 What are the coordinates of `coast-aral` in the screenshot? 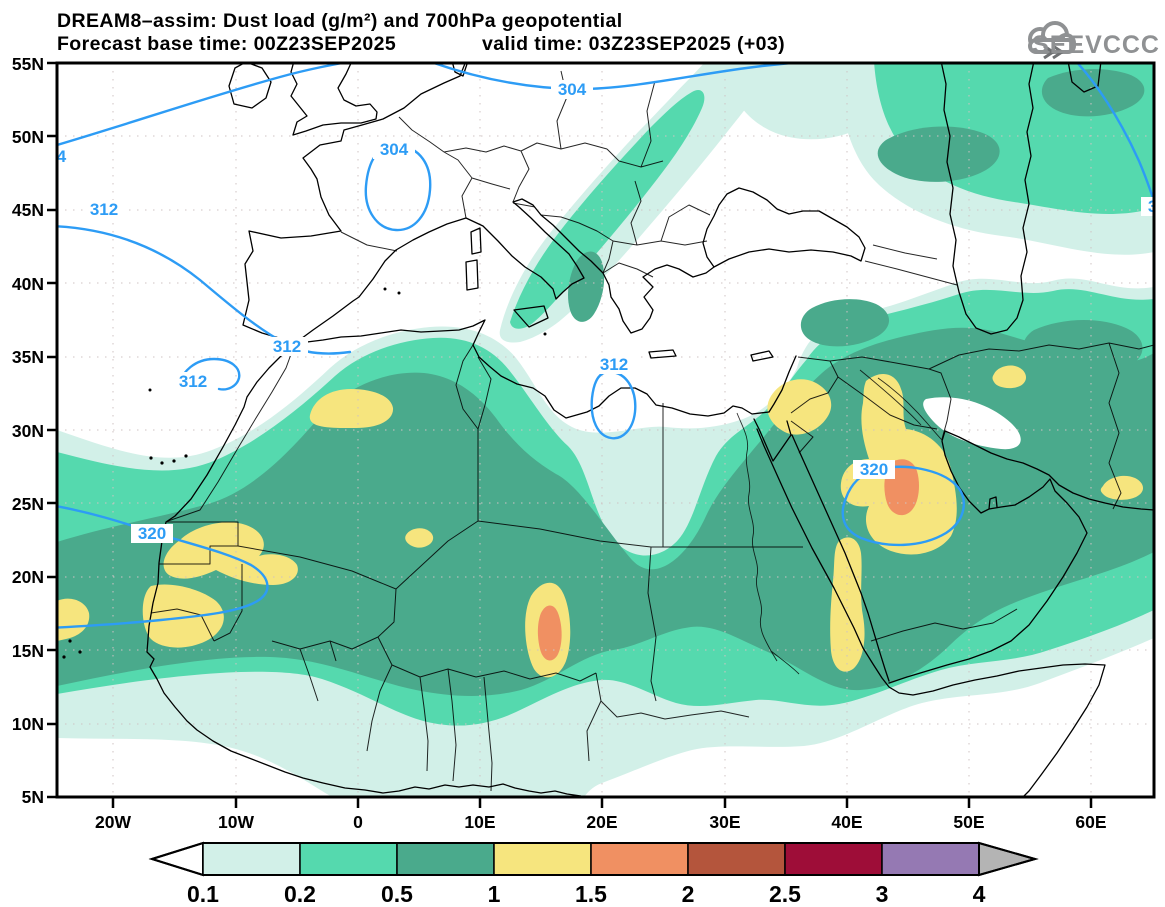 It's located at (1084, 78).